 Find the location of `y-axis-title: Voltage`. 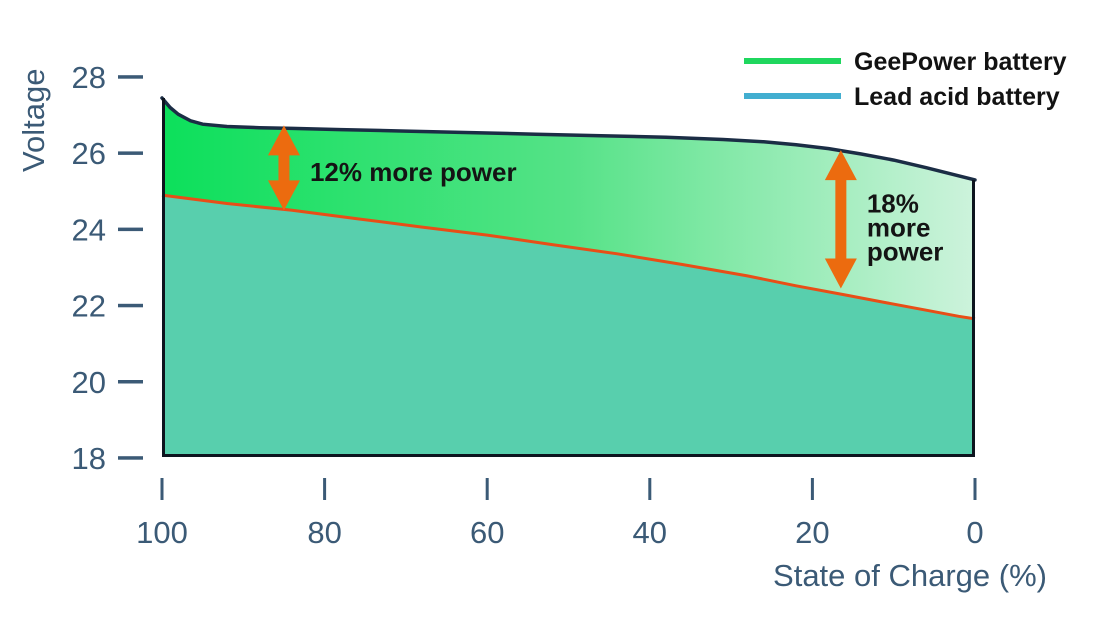

y-axis-title: Voltage is located at coordinates (33, 120).